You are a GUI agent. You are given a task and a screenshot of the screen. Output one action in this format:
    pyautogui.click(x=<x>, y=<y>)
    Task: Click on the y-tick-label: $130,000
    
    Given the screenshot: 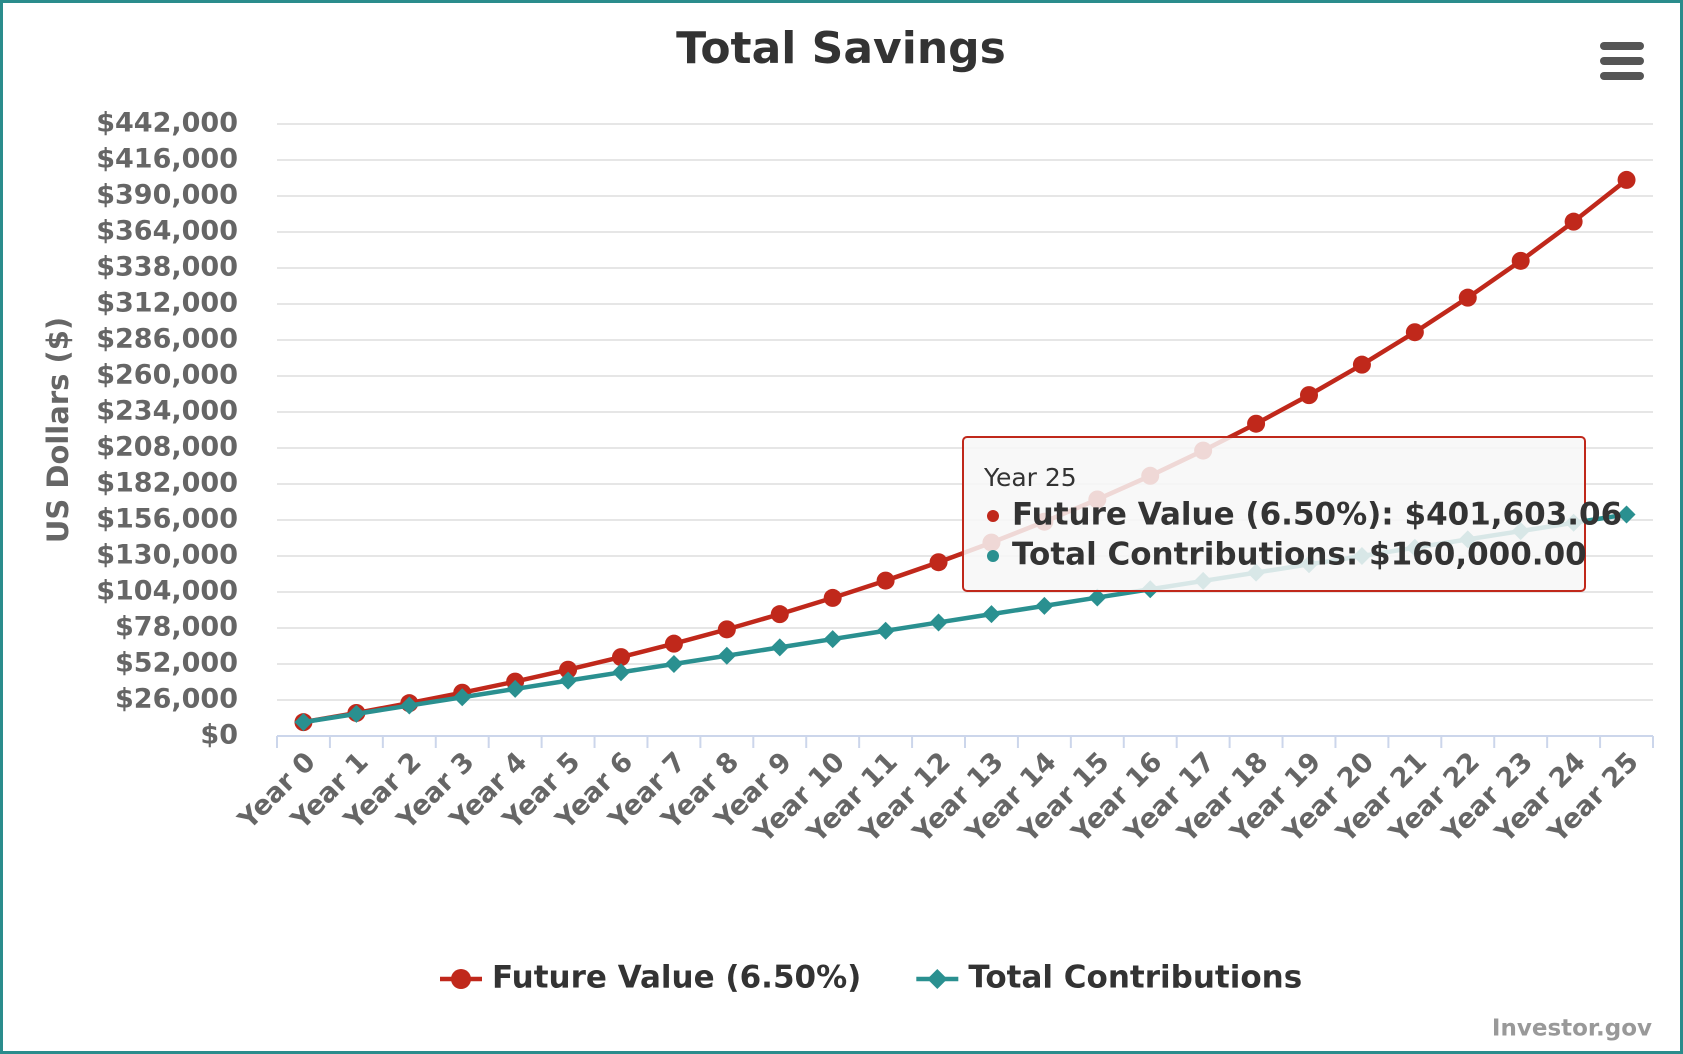 What is the action you would take?
    pyautogui.click(x=167, y=555)
    